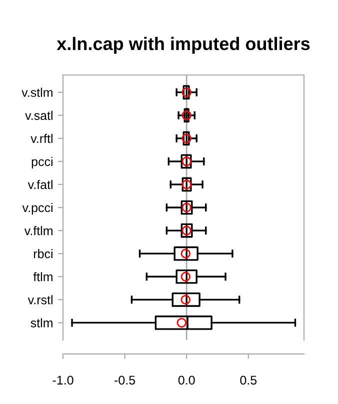 This screenshot has width=338, height=404. What do you see at coordinates (63, 380) in the screenshot?
I see `x-tick-label: -1.0` at bounding box center [63, 380].